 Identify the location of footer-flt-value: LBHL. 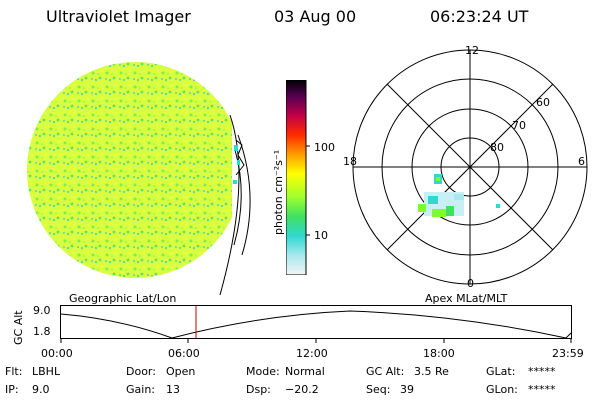
(46, 371).